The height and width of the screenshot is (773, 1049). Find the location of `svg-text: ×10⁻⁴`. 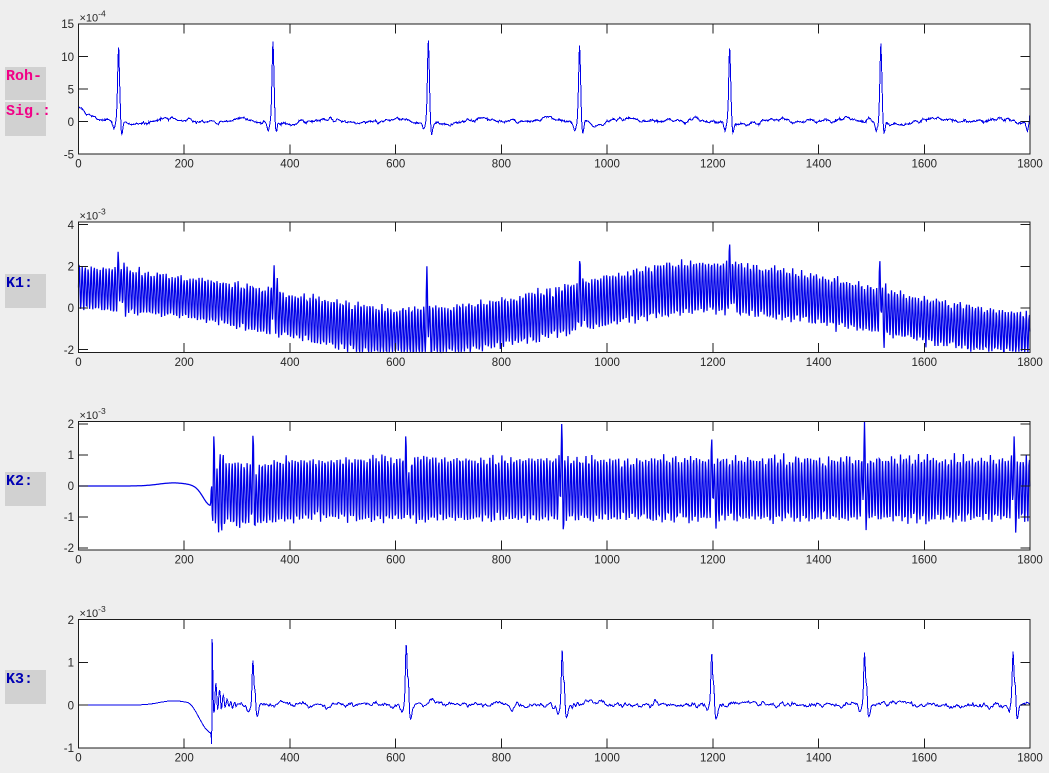

svg-text: ×10⁻⁴ is located at coordinates (93, 17).